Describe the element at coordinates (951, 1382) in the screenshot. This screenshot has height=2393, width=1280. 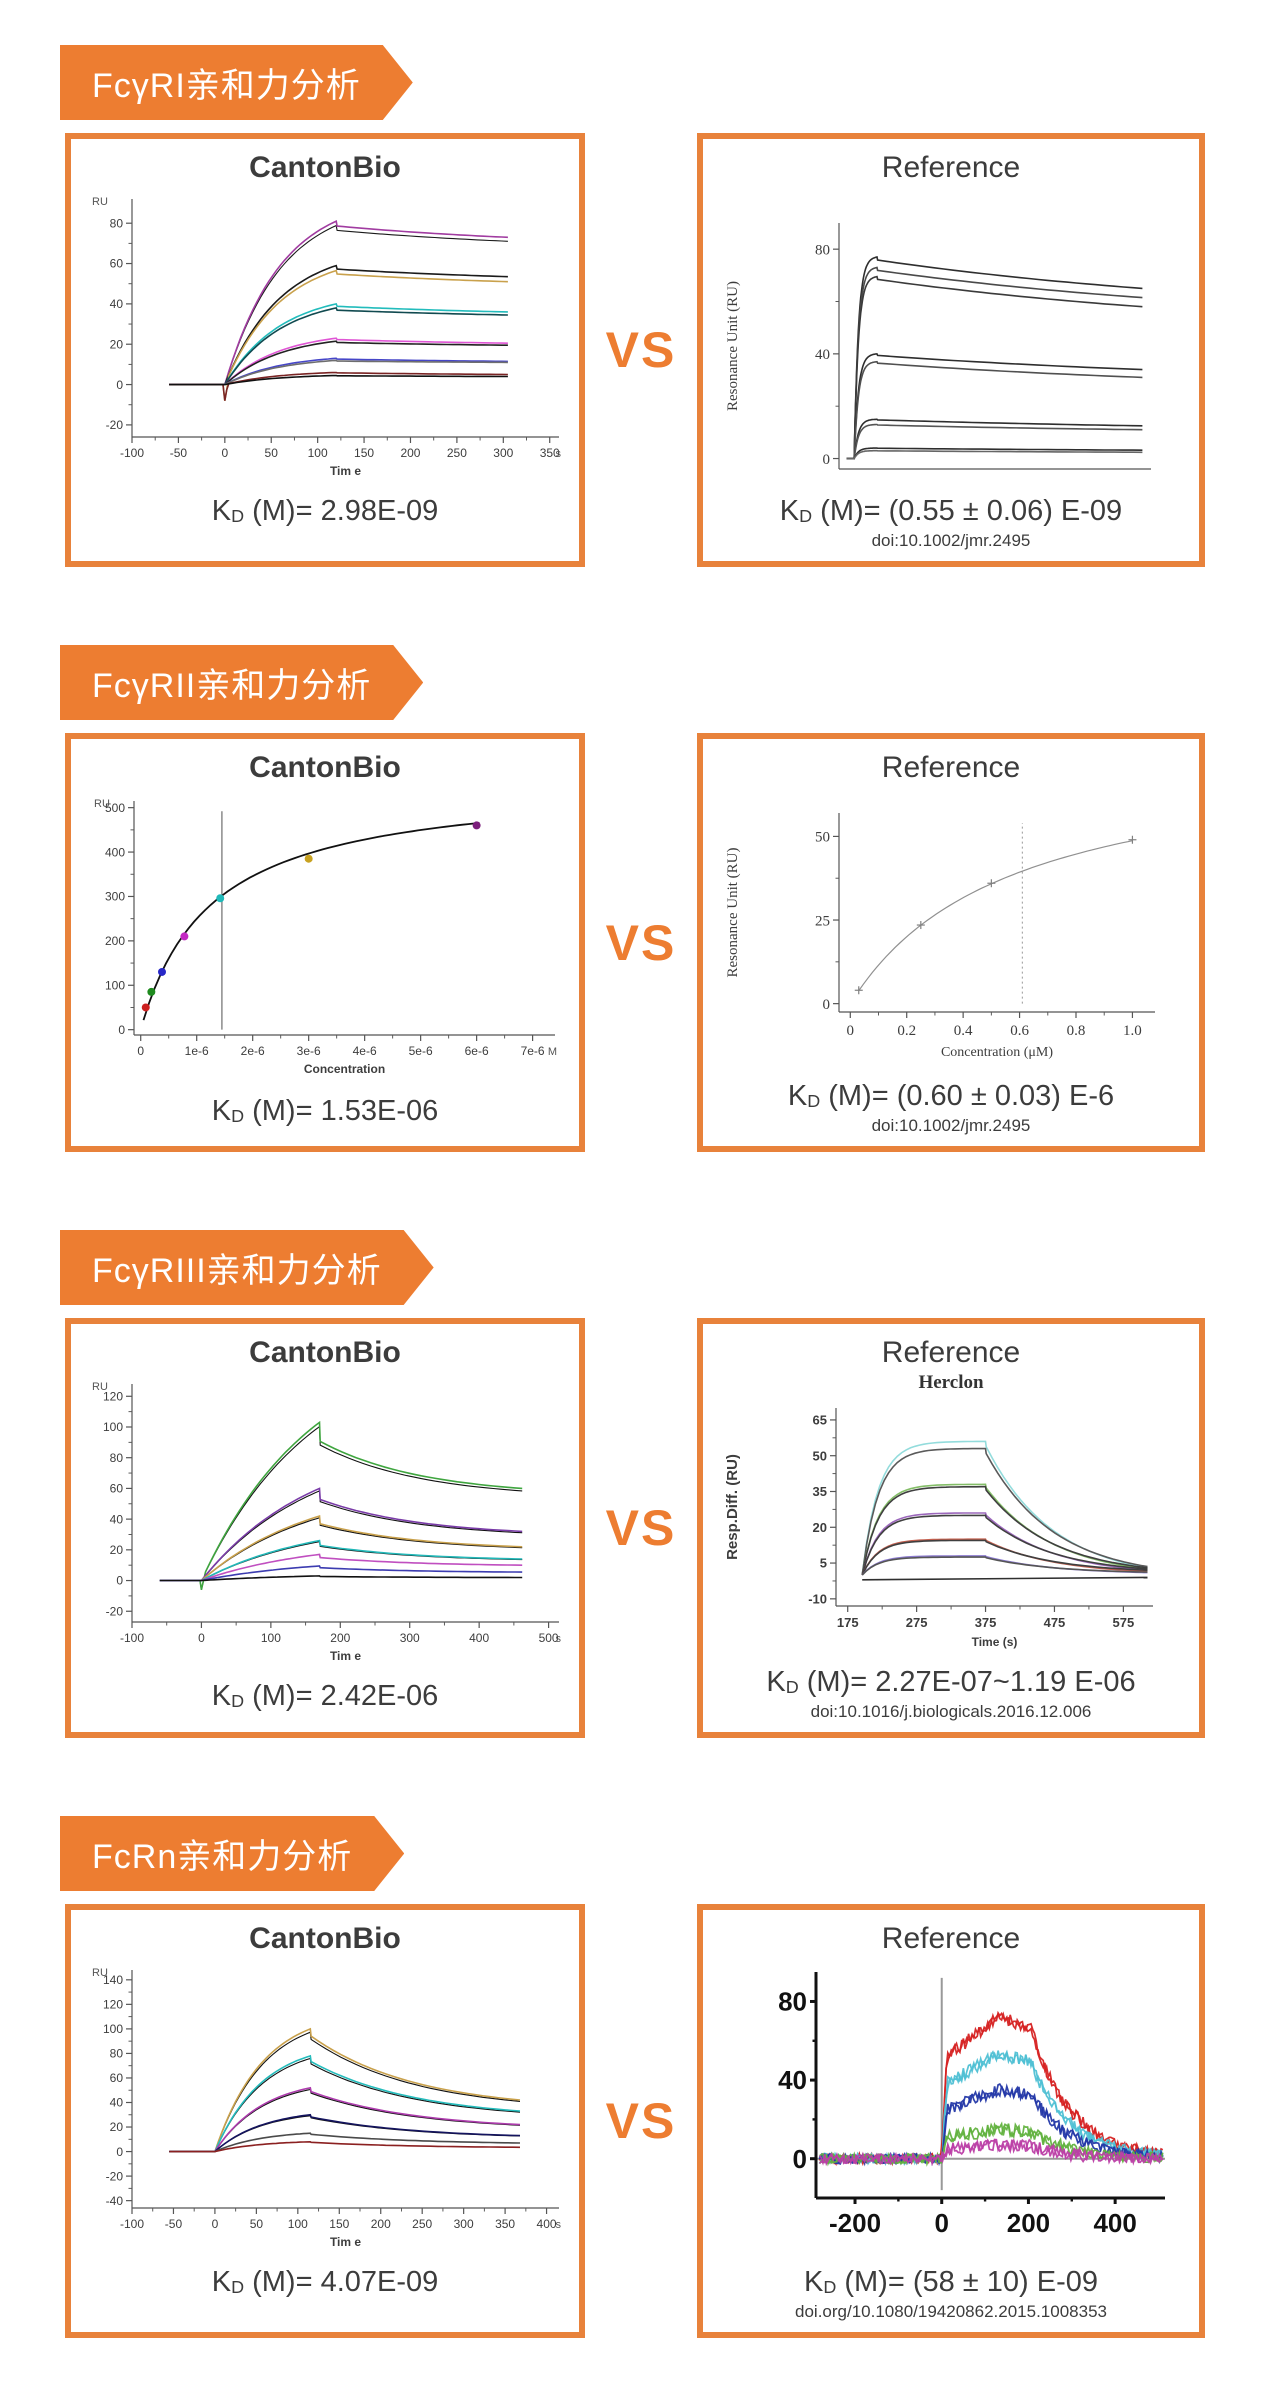
I see `reference-subtitle-herclon: Herclon` at that location.